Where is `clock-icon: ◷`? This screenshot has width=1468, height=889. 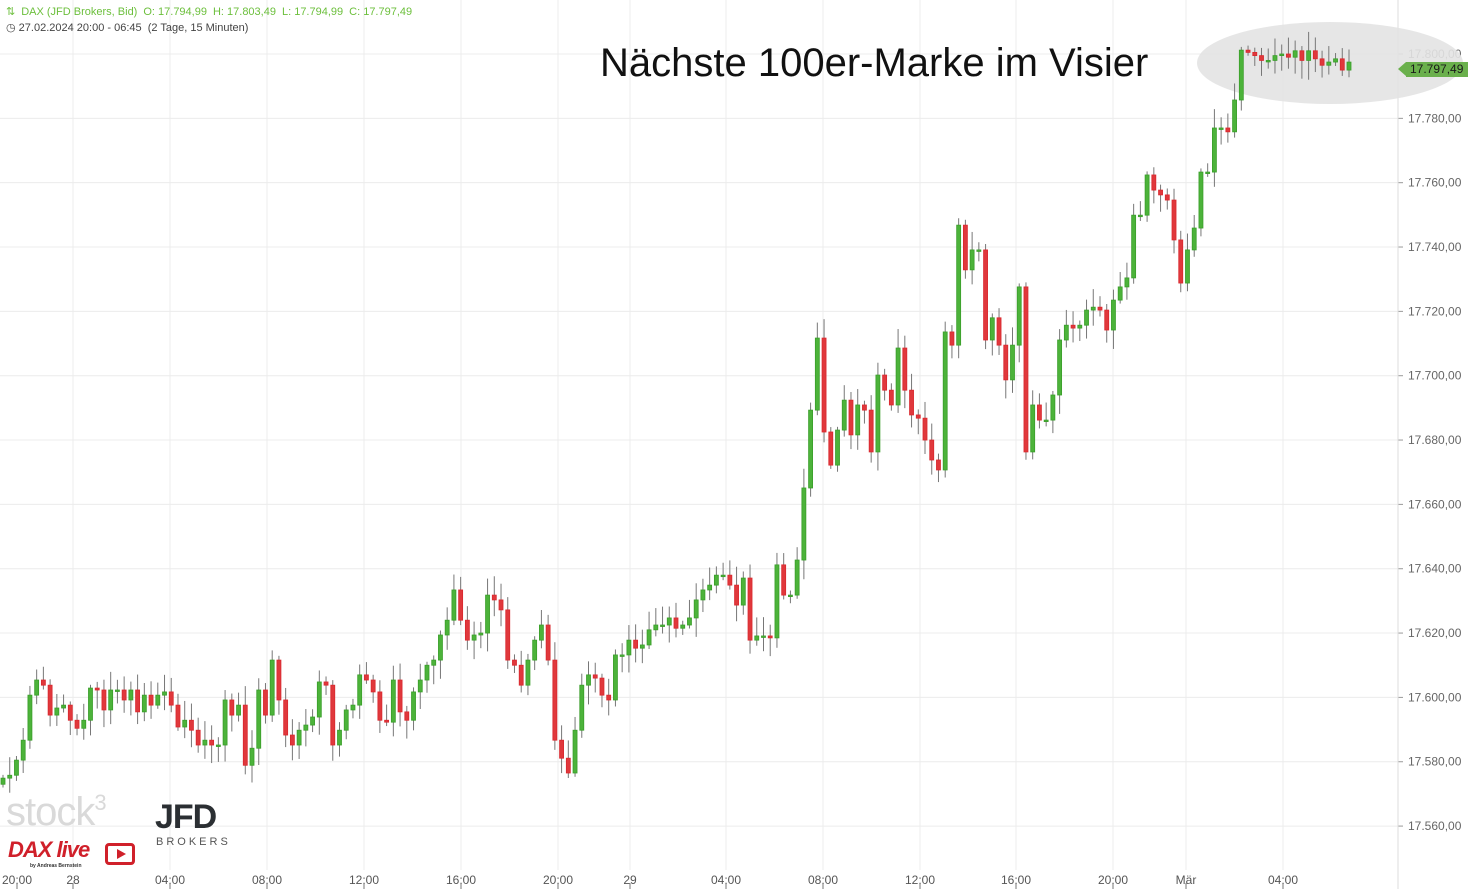
clock-icon: ◷ is located at coordinates (11, 28).